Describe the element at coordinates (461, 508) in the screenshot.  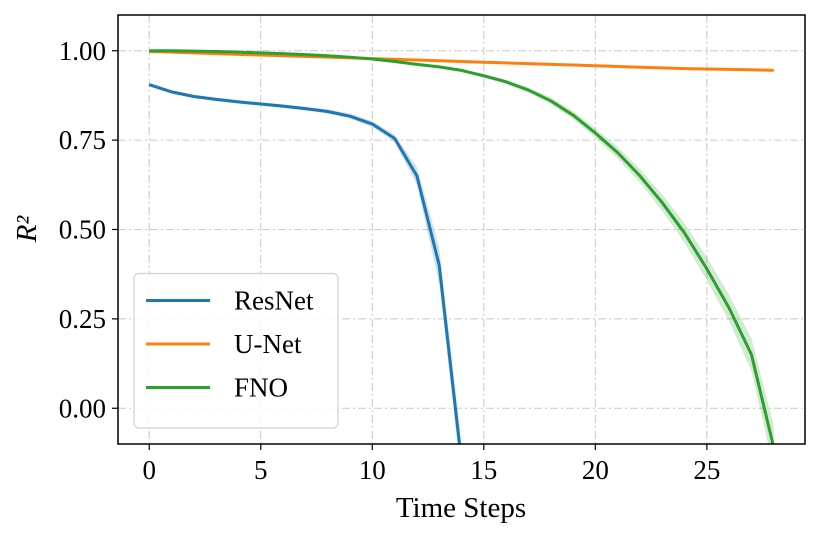
I see `x-axis-label: Time Steps` at that location.